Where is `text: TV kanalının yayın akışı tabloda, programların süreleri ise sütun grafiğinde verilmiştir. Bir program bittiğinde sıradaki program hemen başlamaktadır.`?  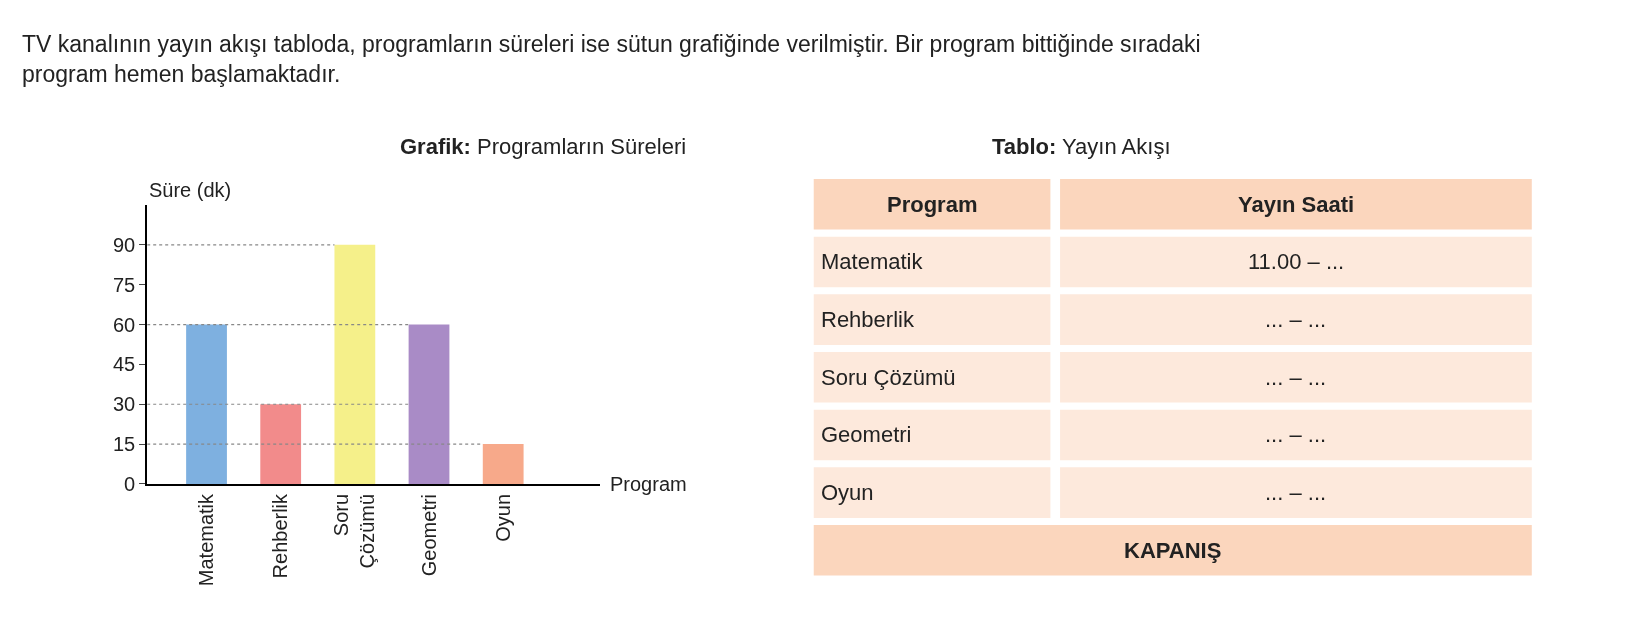
text: TV kanalının yayın akışı tabloda, programların süreleri ise sütun grafiğinde verilmiştir. Bir program bittiğinde sıradaki program hemen başlamaktadır. is located at coordinates (611, 59).